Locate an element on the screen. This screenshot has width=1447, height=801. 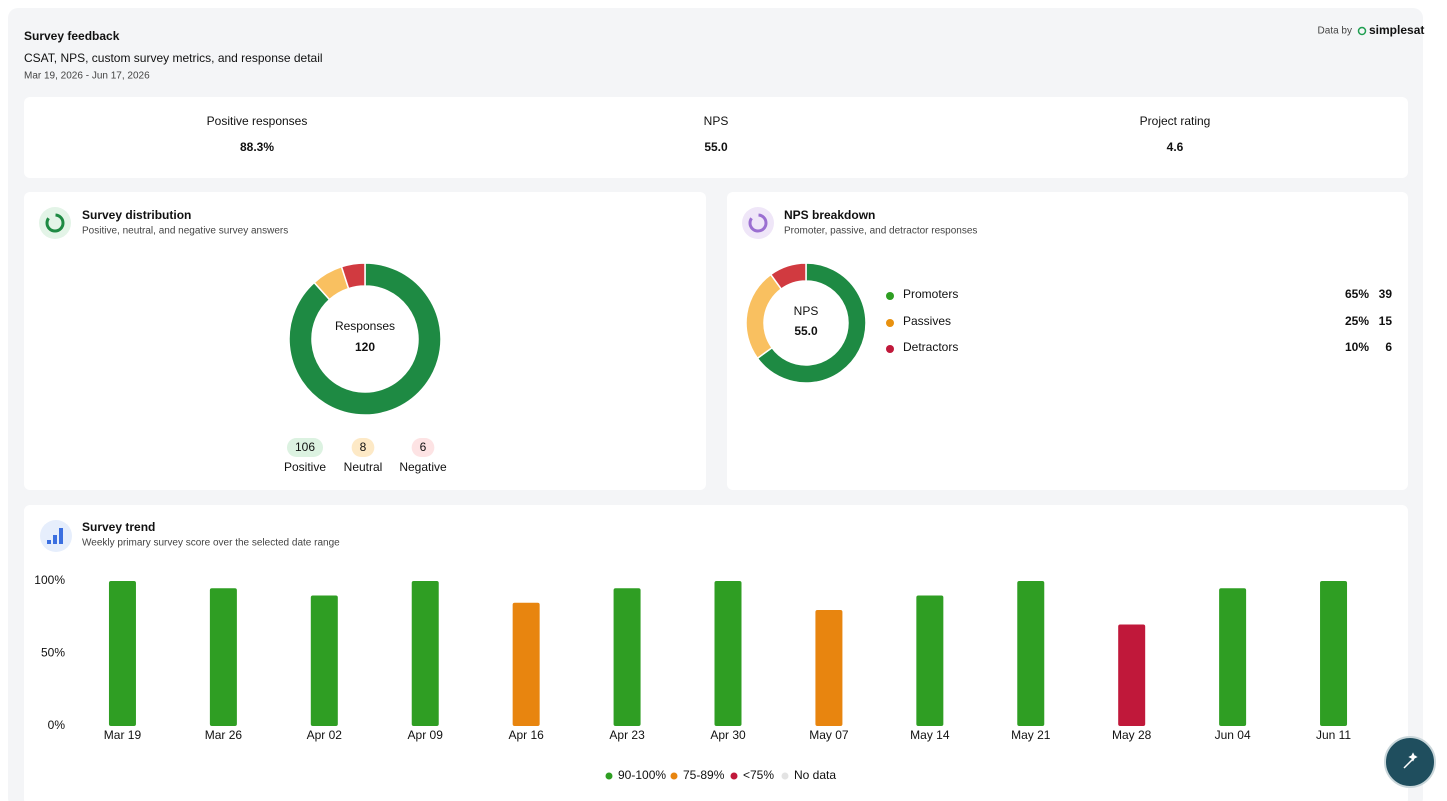
pill-value: 8 is located at coordinates (363, 447).